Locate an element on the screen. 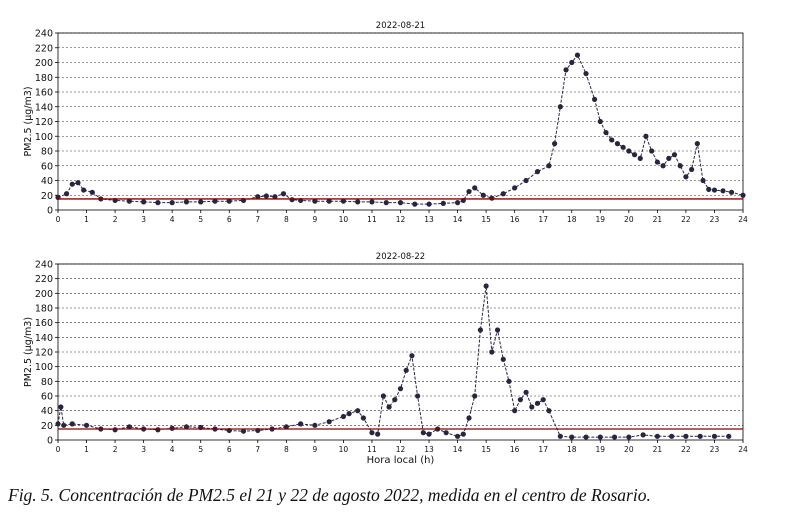  x-tick-label: 15 is located at coordinates (486, 449).